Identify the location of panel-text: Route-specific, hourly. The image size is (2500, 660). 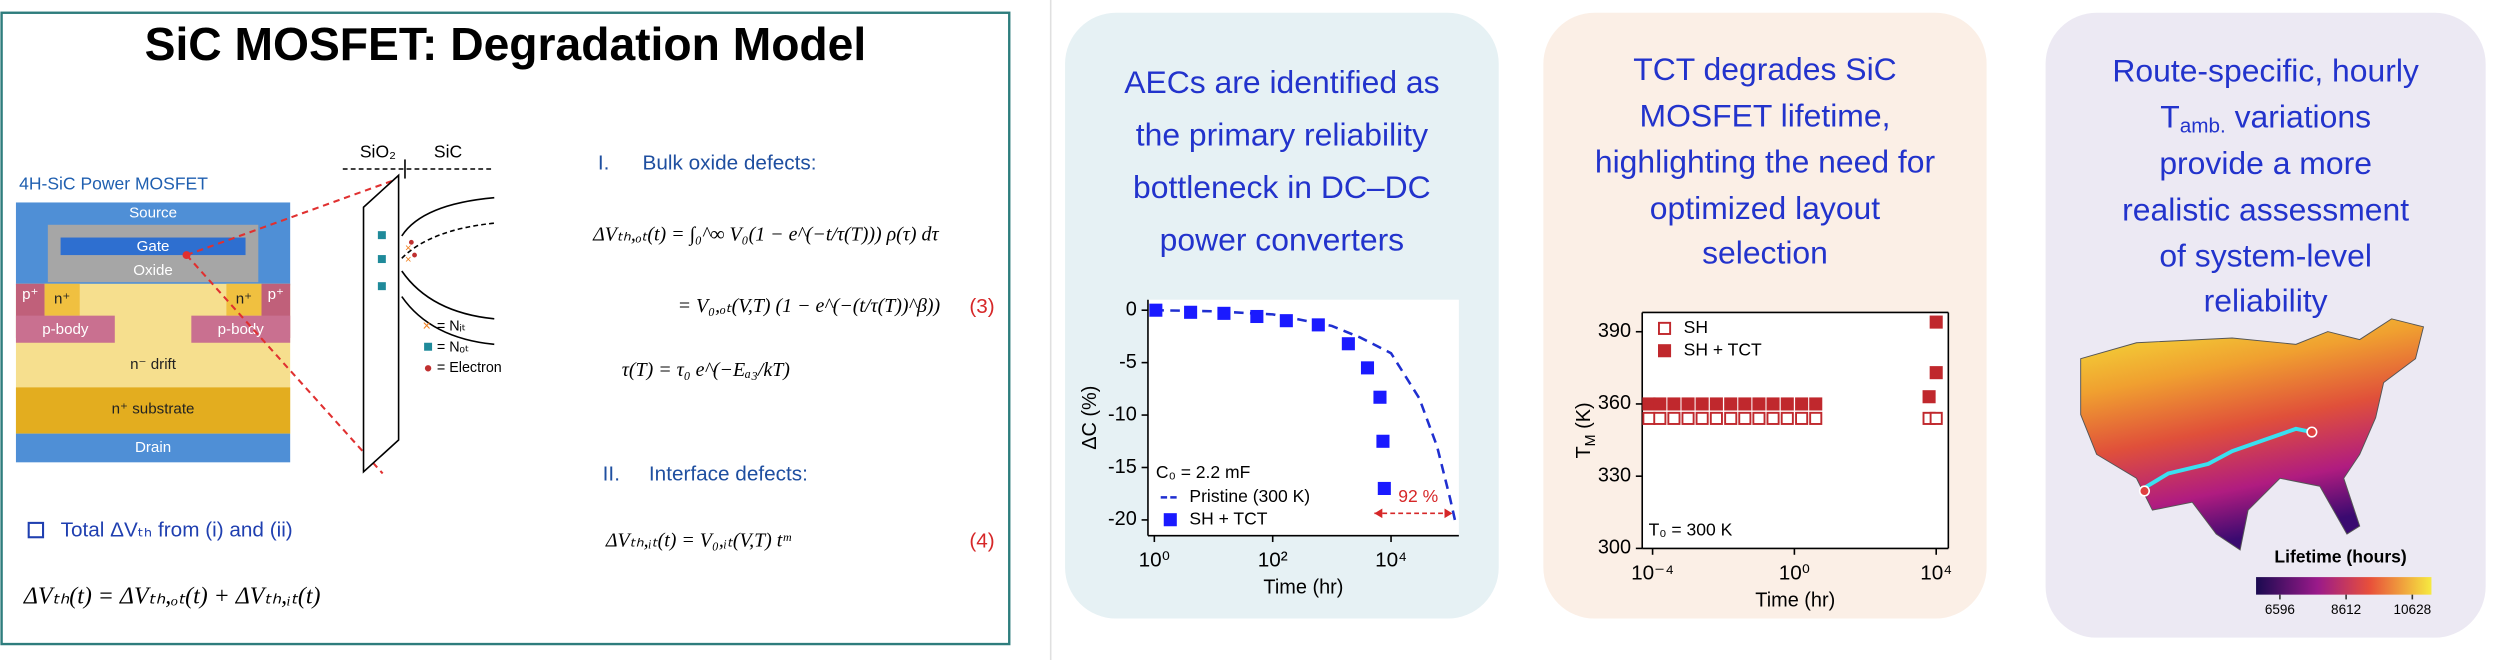
(2265, 71).